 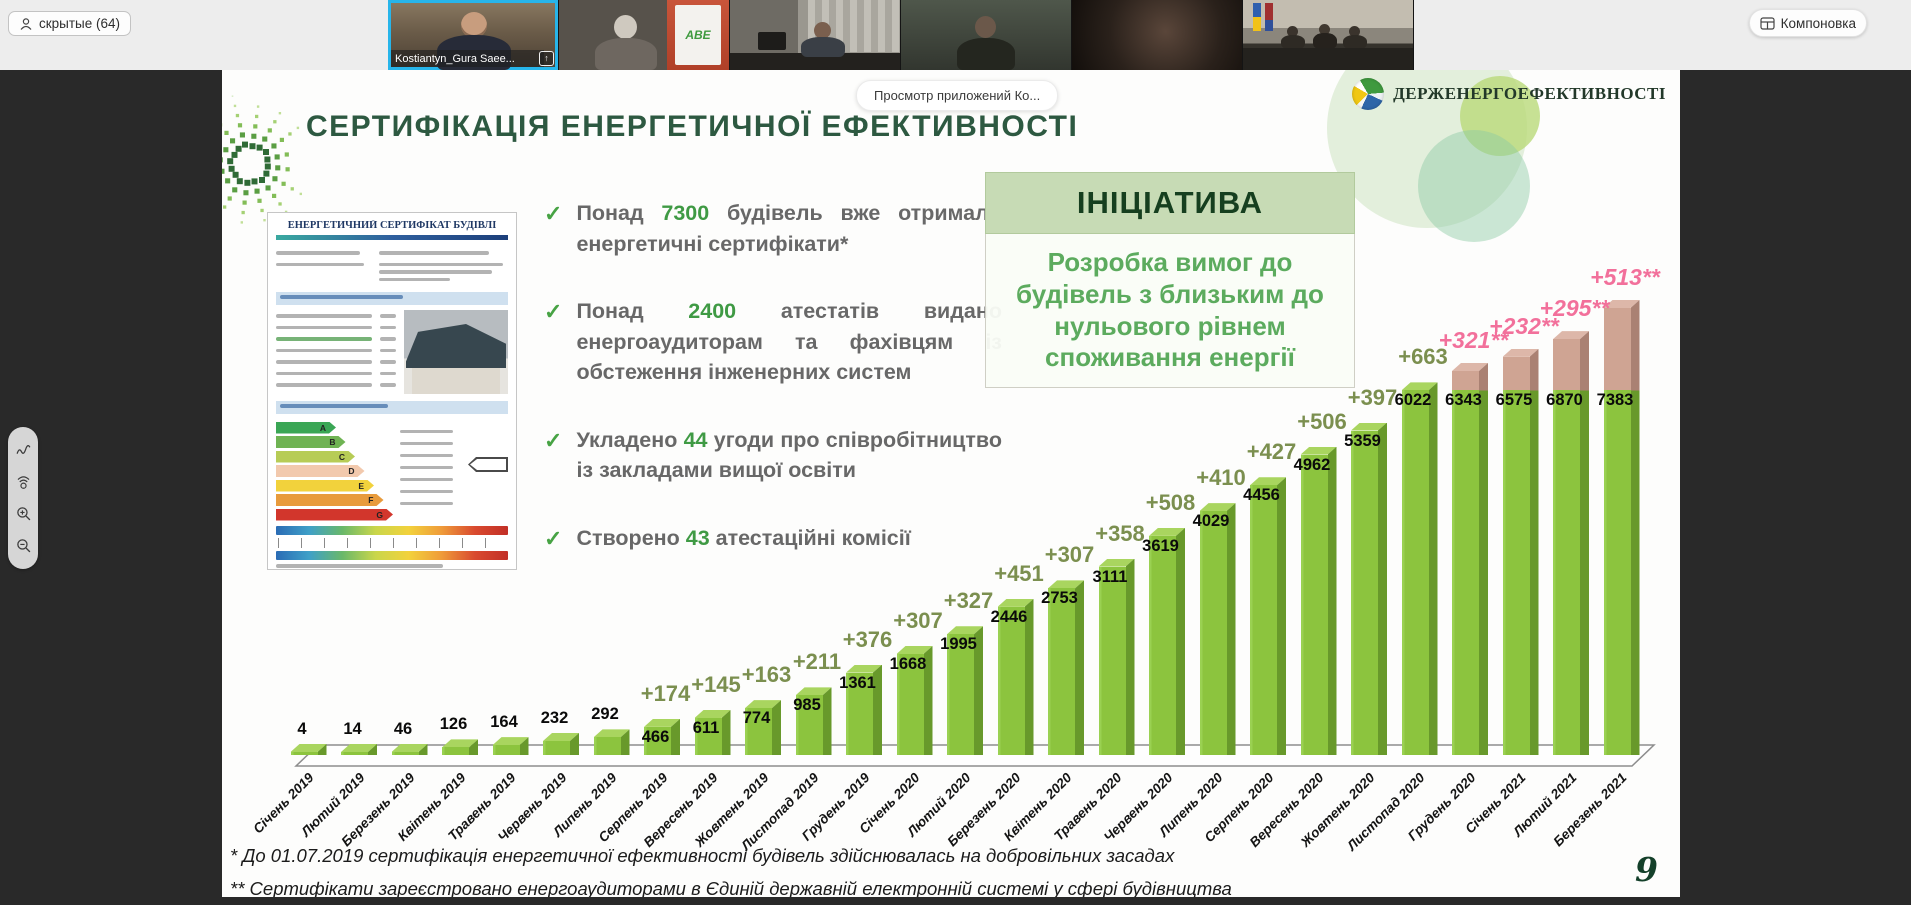 I want to click on laser-pointer-icon, so click(x=23, y=482).